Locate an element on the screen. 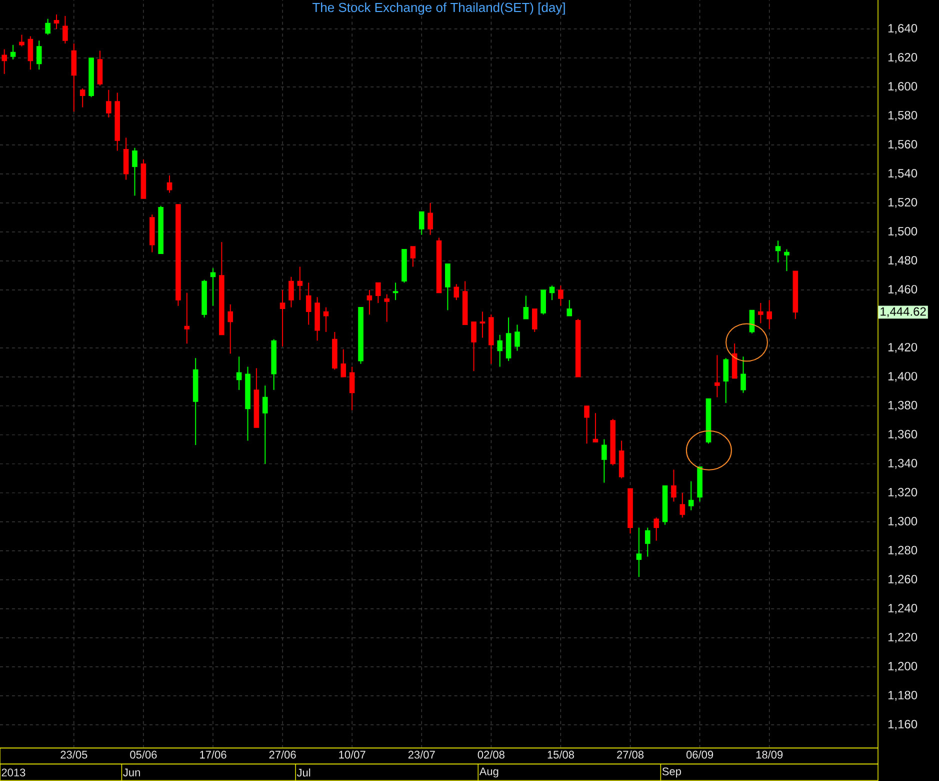 The image size is (939, 781). y-tick-label: 1,560 is located at coordinates (903, 145).